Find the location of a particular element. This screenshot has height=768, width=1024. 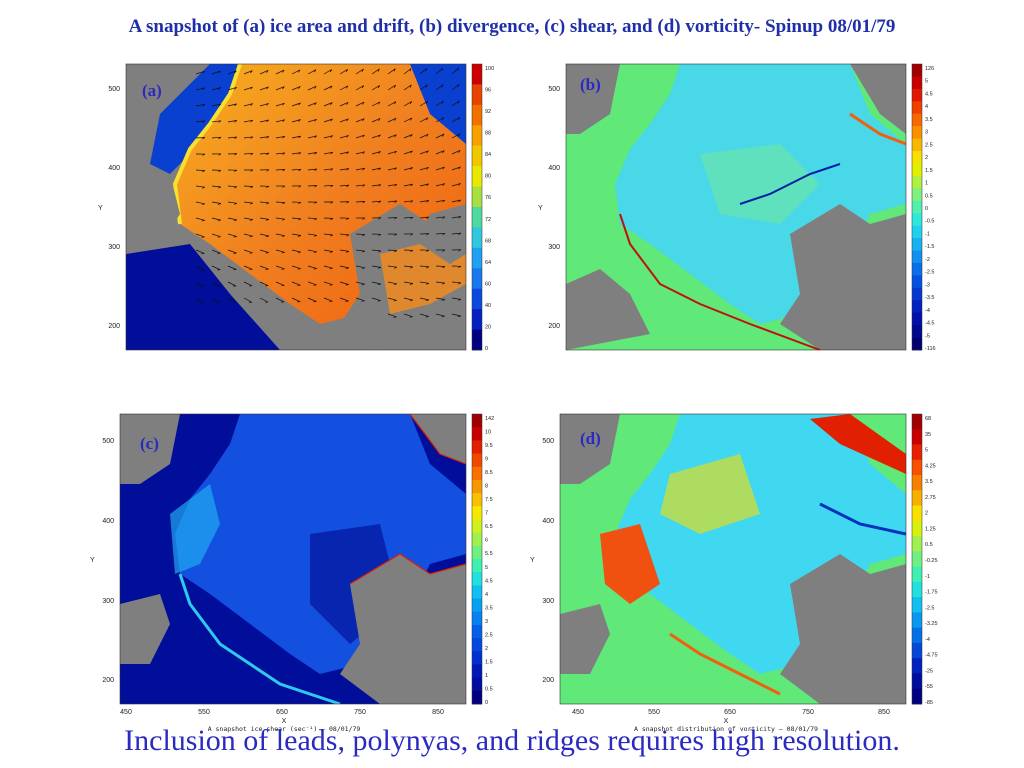

colorbar-tick-label: 84 is located at coordinates (488, 155).